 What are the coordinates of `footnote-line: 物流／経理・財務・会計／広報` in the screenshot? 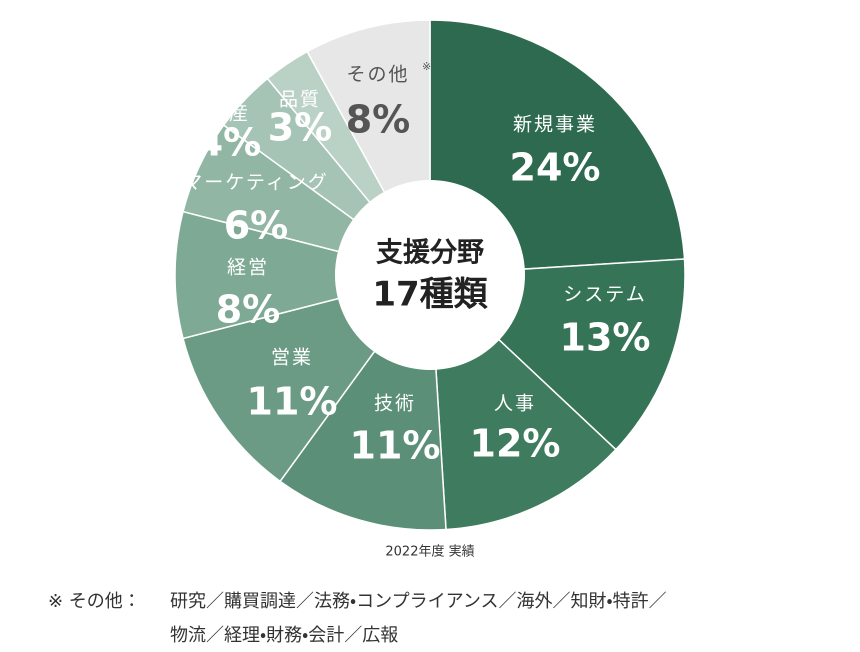 It's located at (284, 635).